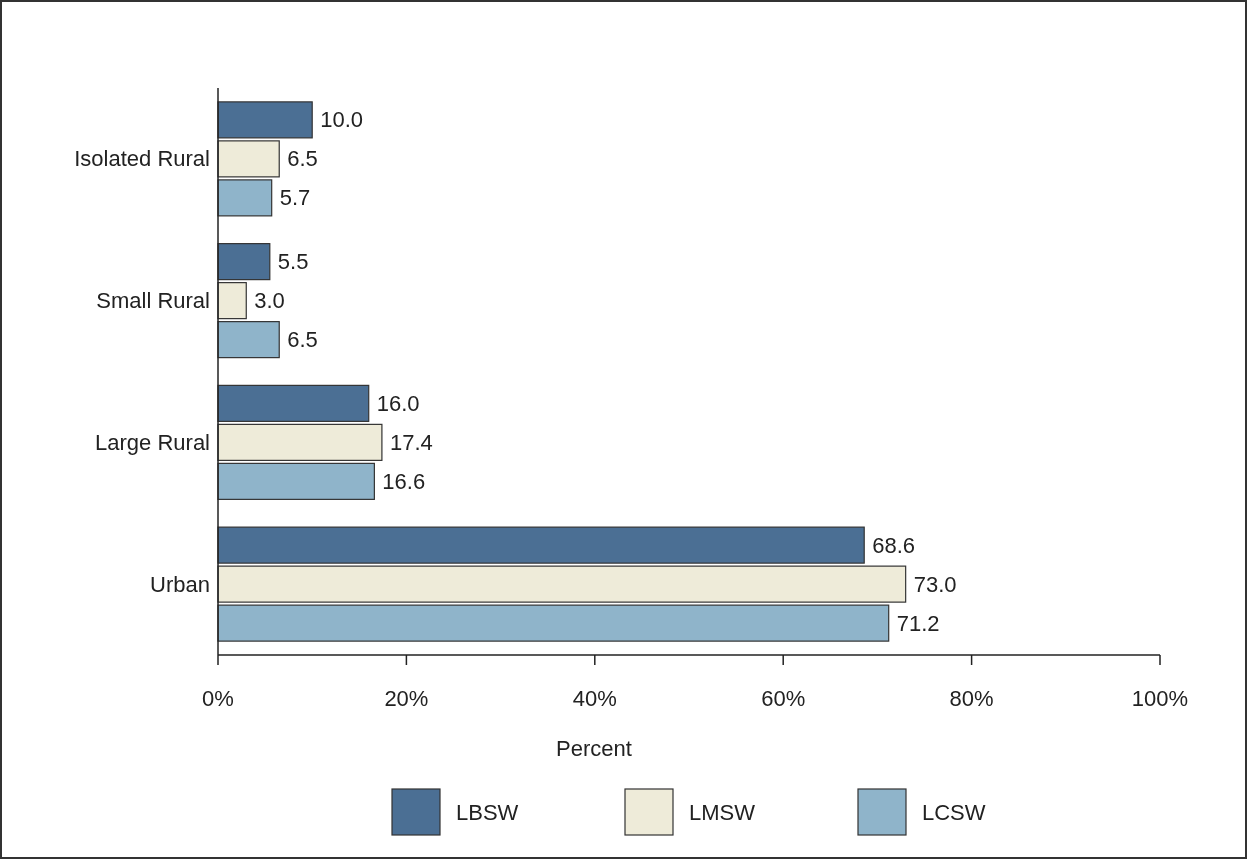 This screenshot has width=1247, height=859. Describe the element at coordinates (152, 442) in the screenshot. I see `y-tick-label: Large Rural` at that location.